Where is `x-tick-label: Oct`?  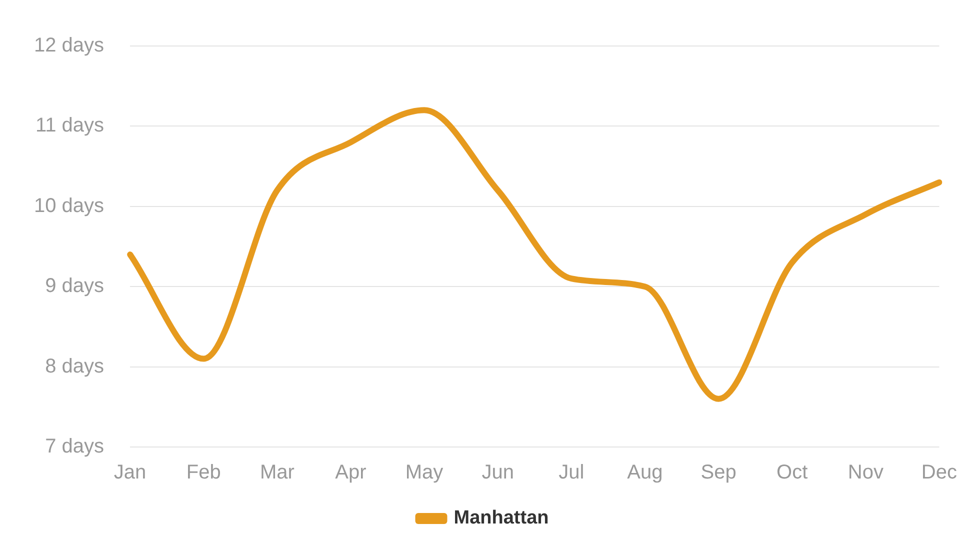 x-tick-label: Oct is located at coordinates (792, 473).